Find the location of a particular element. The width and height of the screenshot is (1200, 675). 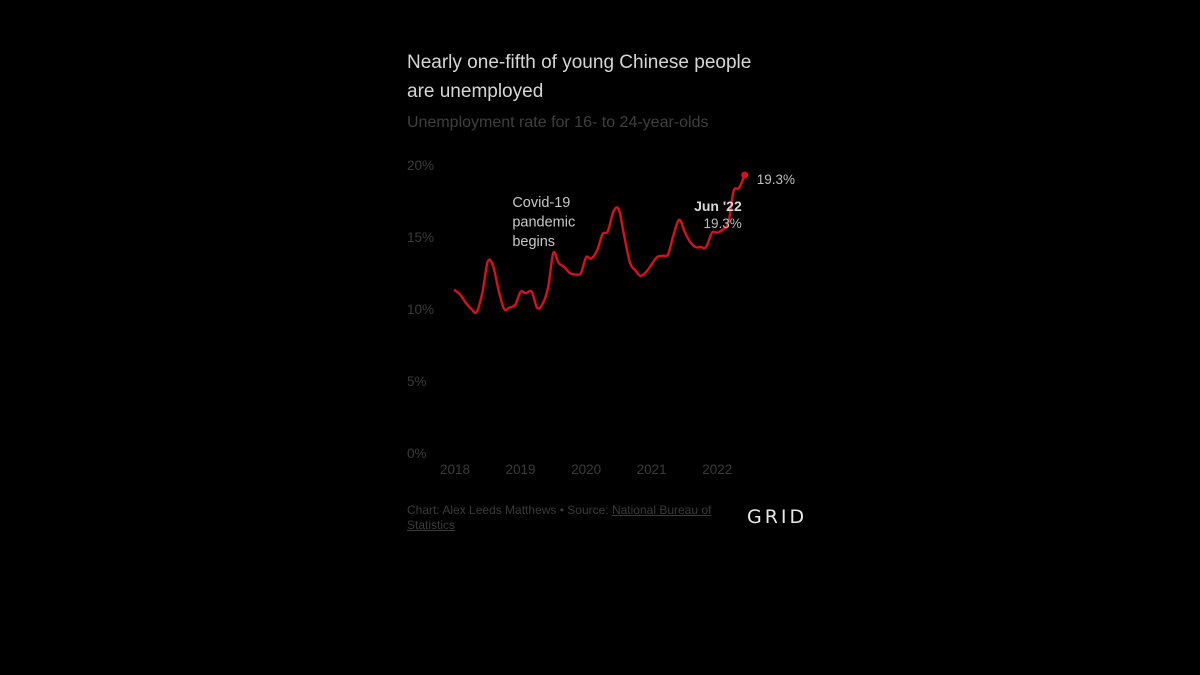

y-tick-label: 15% is located at coordinates (420, 237).